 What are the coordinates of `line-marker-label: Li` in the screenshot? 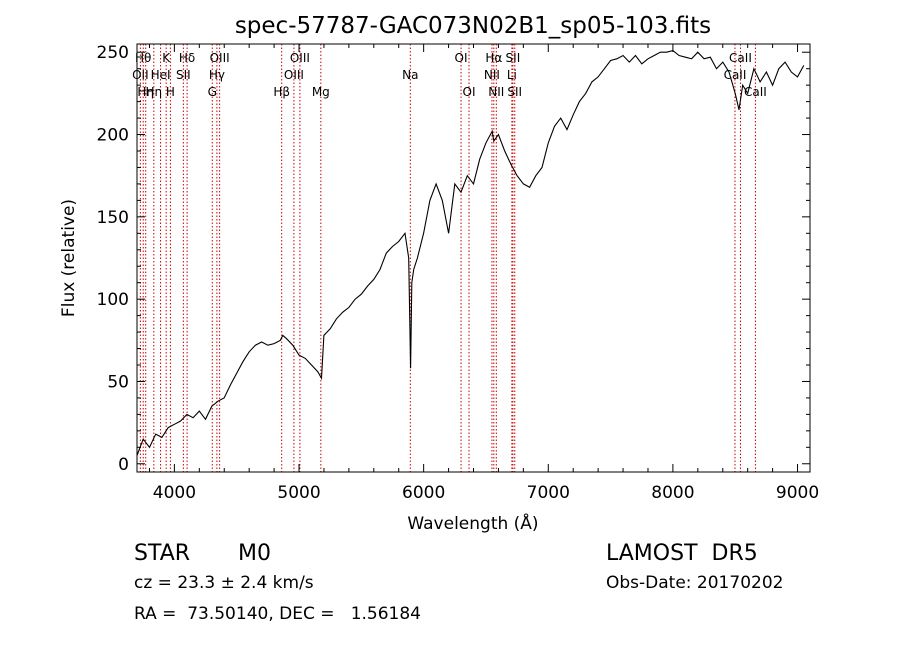 It's located at (512, 75).